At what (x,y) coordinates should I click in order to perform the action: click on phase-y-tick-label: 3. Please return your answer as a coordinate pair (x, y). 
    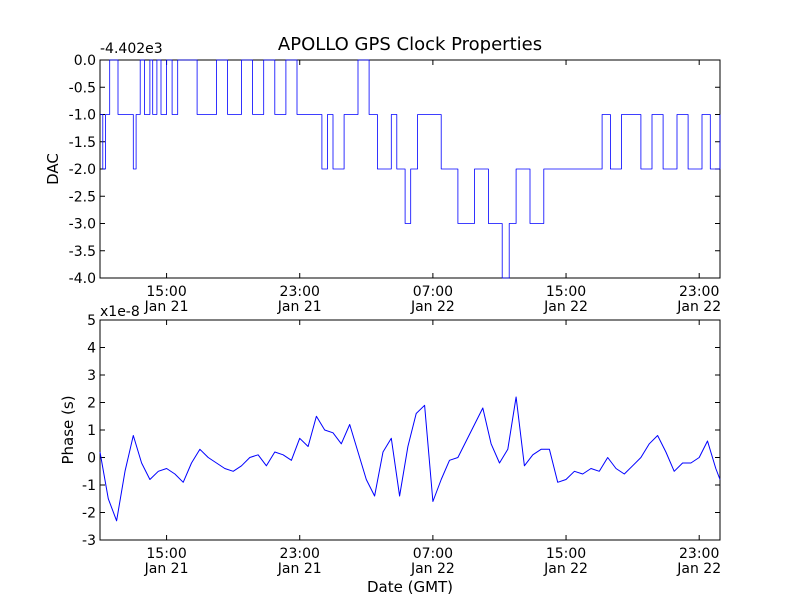
    Looking at the image, I should click on (91, 376).